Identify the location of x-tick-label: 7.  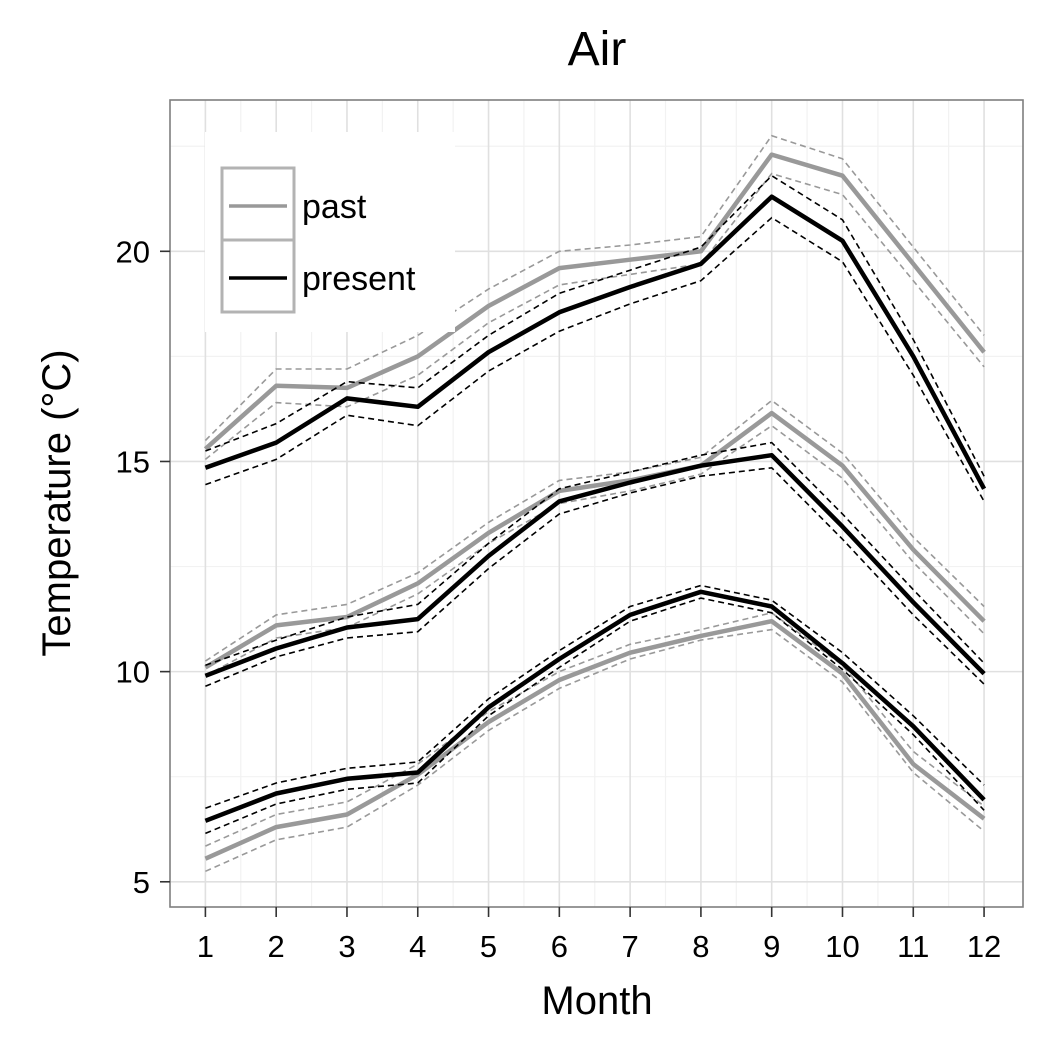
(629, 946).